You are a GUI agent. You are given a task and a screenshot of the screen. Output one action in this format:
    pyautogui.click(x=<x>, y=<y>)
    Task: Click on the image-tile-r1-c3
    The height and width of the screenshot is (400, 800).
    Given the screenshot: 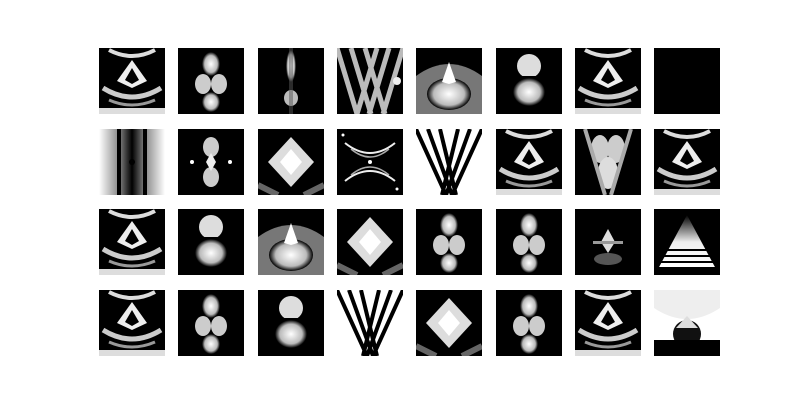 What is the action you would take?
    pyautogui.click(x=291, y=81)
    